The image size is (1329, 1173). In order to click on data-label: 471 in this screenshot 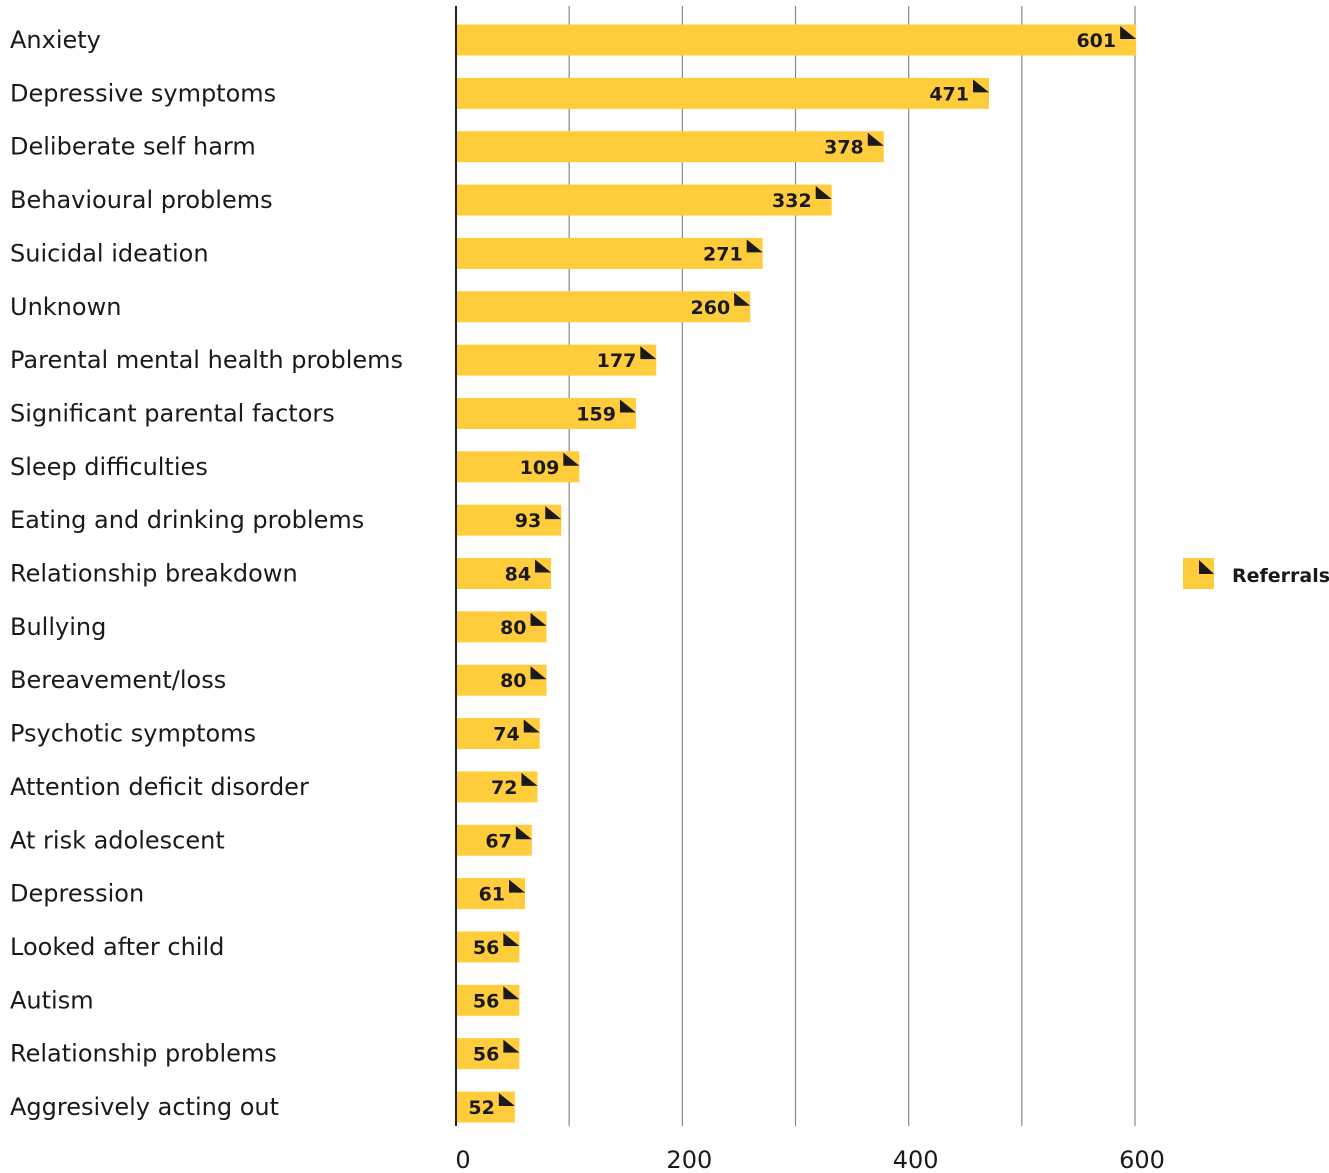, I will do `click(949, 94)`.